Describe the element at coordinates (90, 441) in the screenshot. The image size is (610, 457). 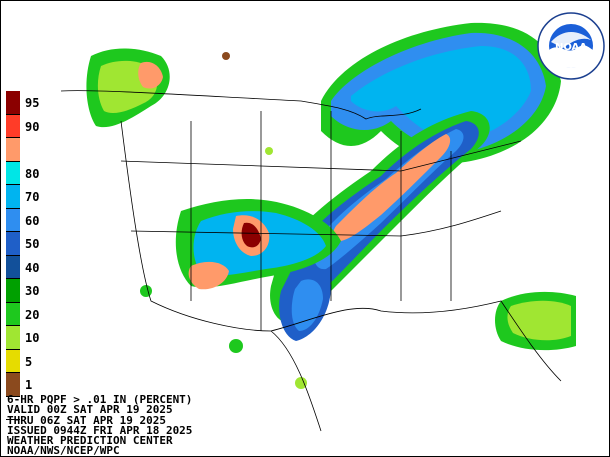
I see `caption-line-5: WEATHER PREDICTION CENTER` at that location.